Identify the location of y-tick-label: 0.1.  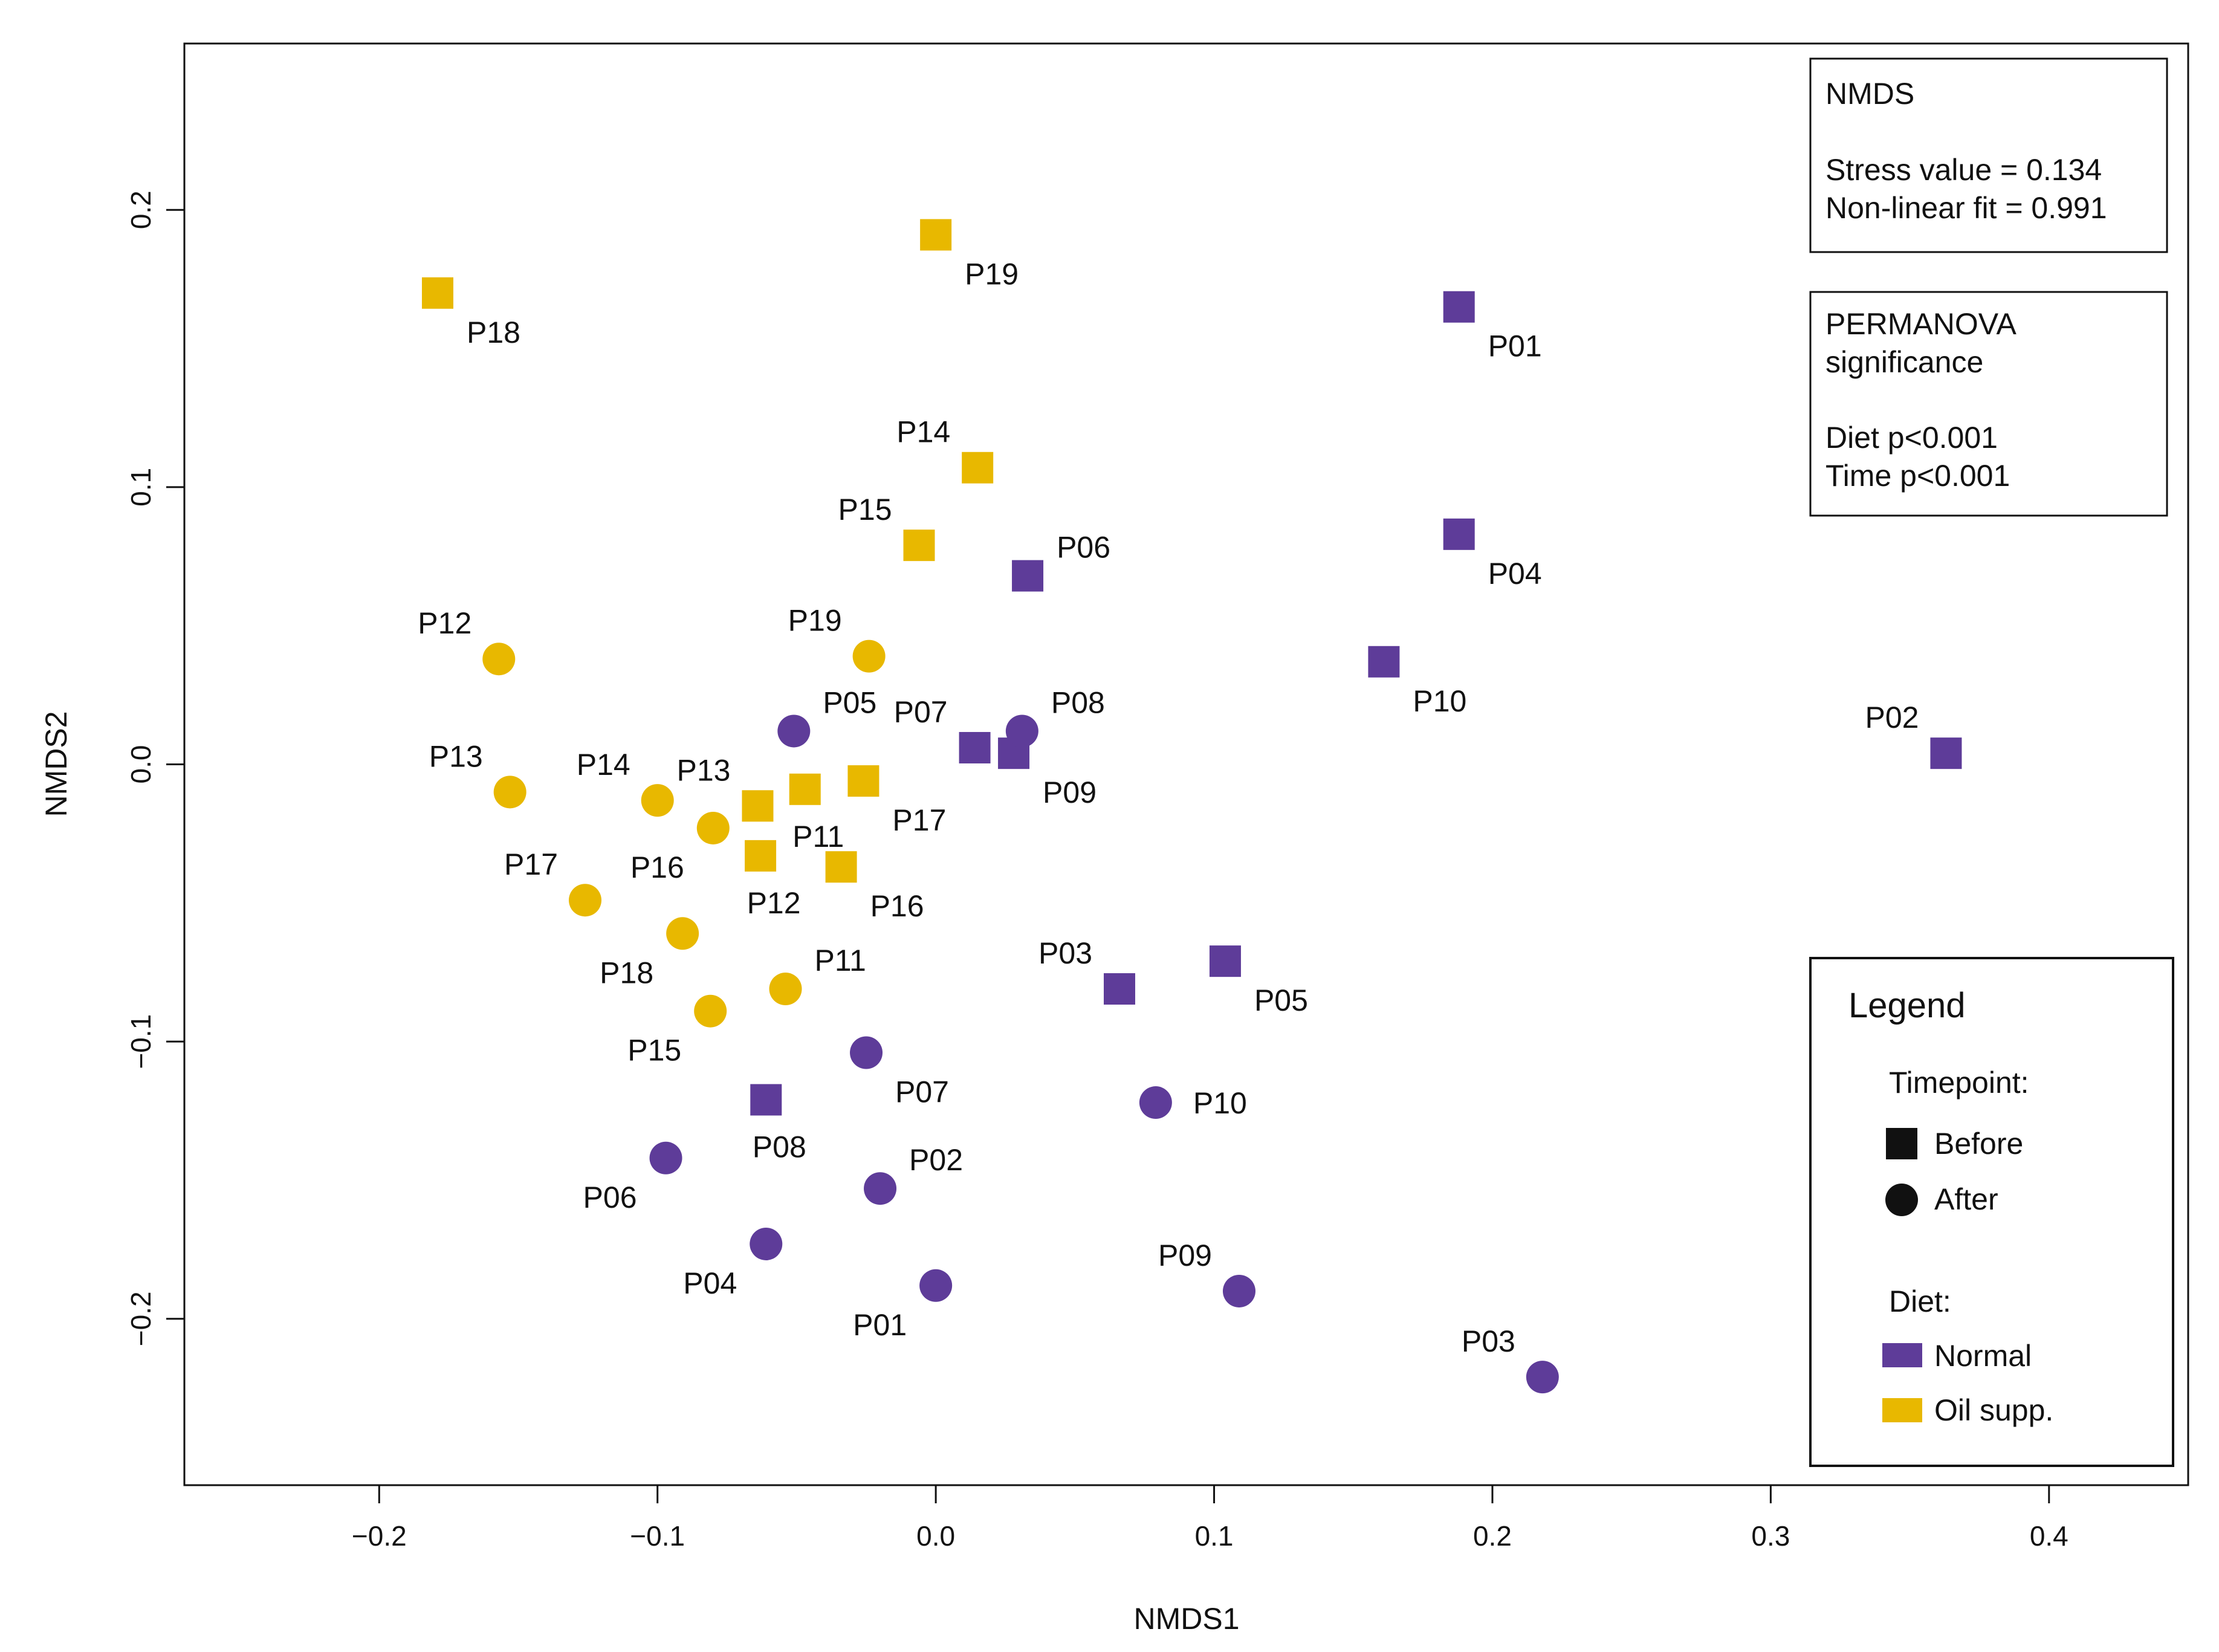
(141, 488).